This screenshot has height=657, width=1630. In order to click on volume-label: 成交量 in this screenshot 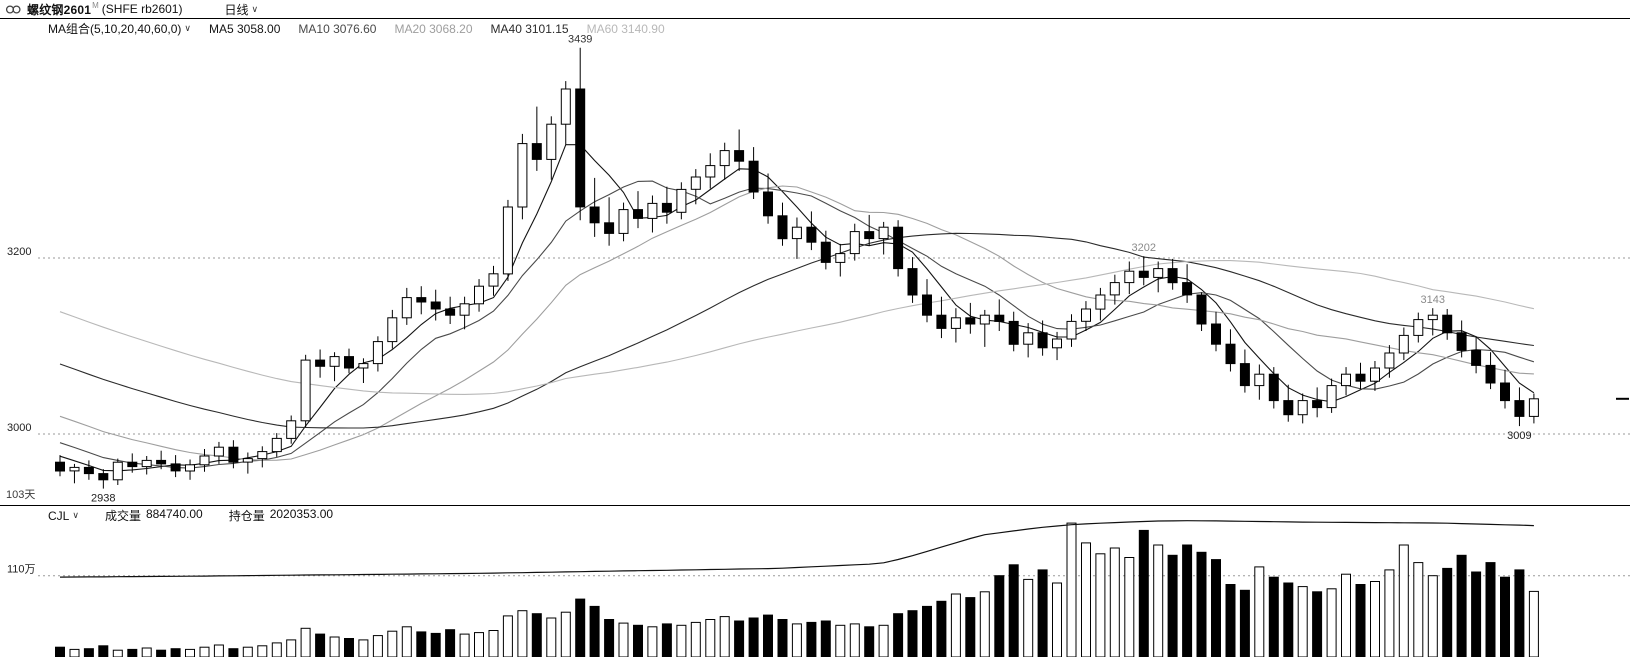, I will do `click(122, 516)`.